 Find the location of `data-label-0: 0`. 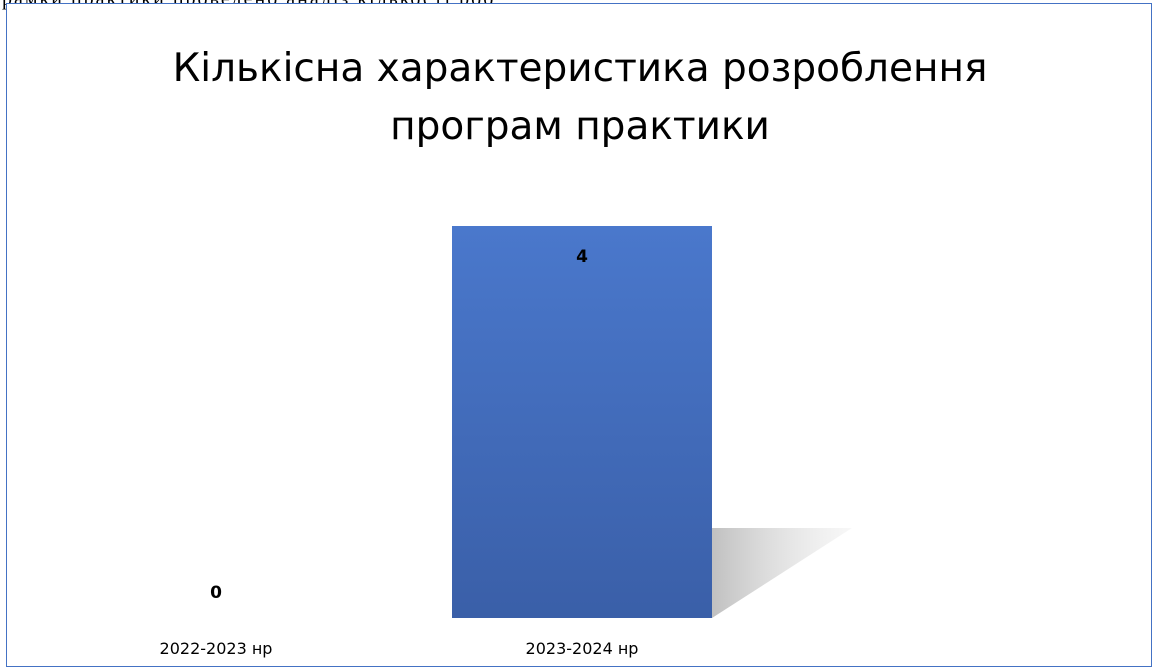

data-label-0: 0 is located at coordinates (216, 593).